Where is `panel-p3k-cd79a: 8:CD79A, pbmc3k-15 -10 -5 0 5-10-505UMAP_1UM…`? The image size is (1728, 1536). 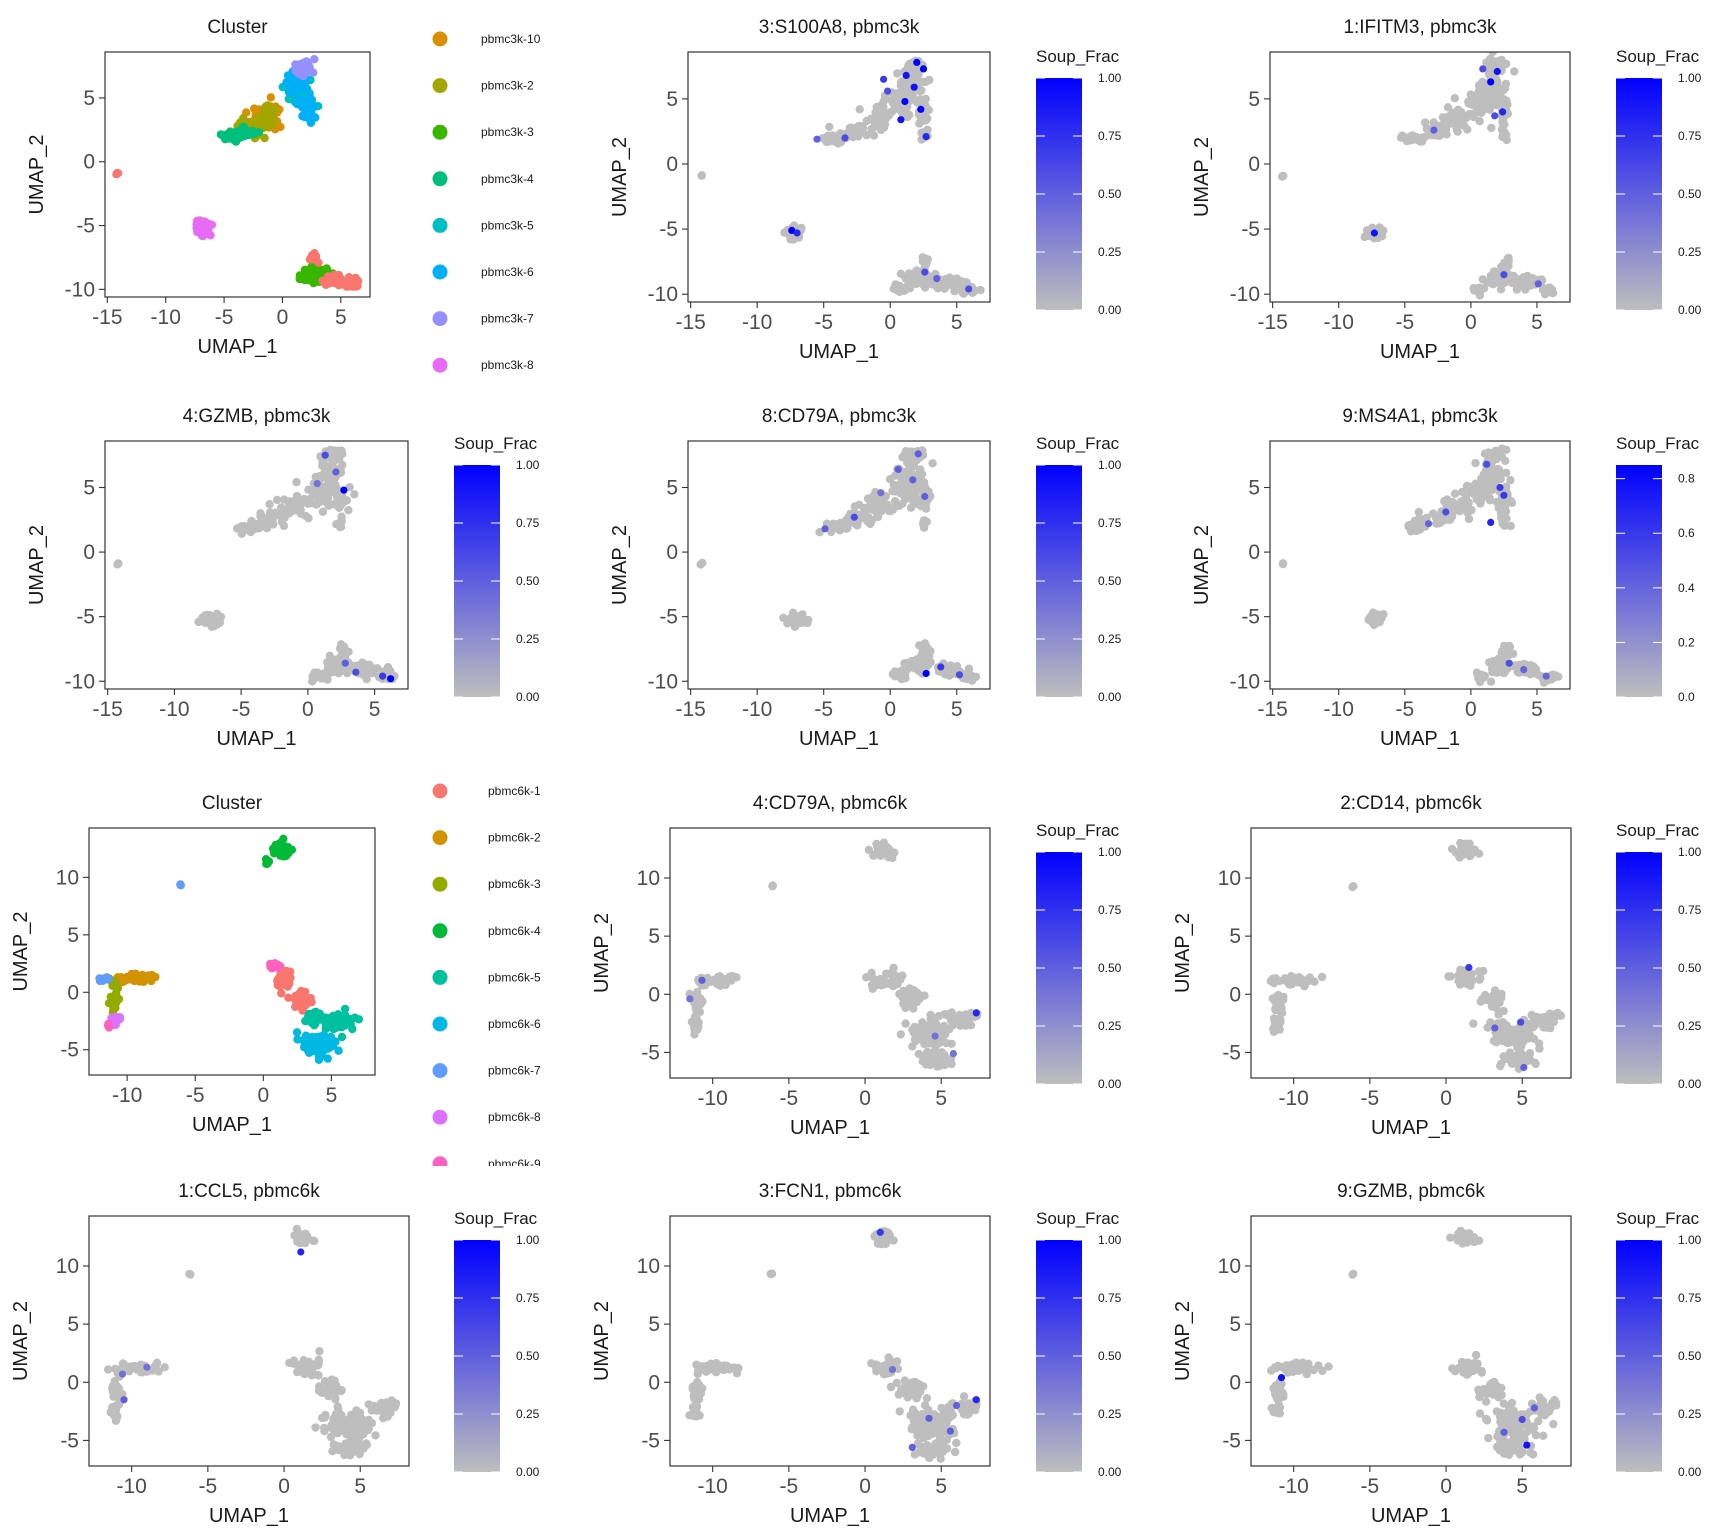
panel-p3k-cd79a: 8:CD79A, pbmc3k-15 -10 -5 0 5-10-505UMAP_1UM… is located at coordinates (865, 578).